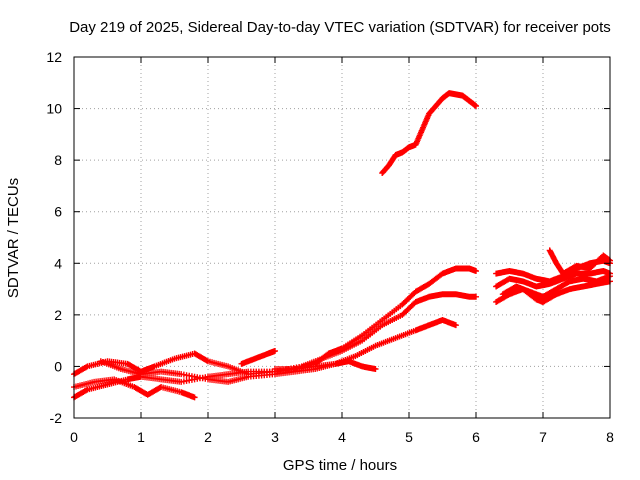  I want to click on x-tick-label: 5, so click(409, 437).